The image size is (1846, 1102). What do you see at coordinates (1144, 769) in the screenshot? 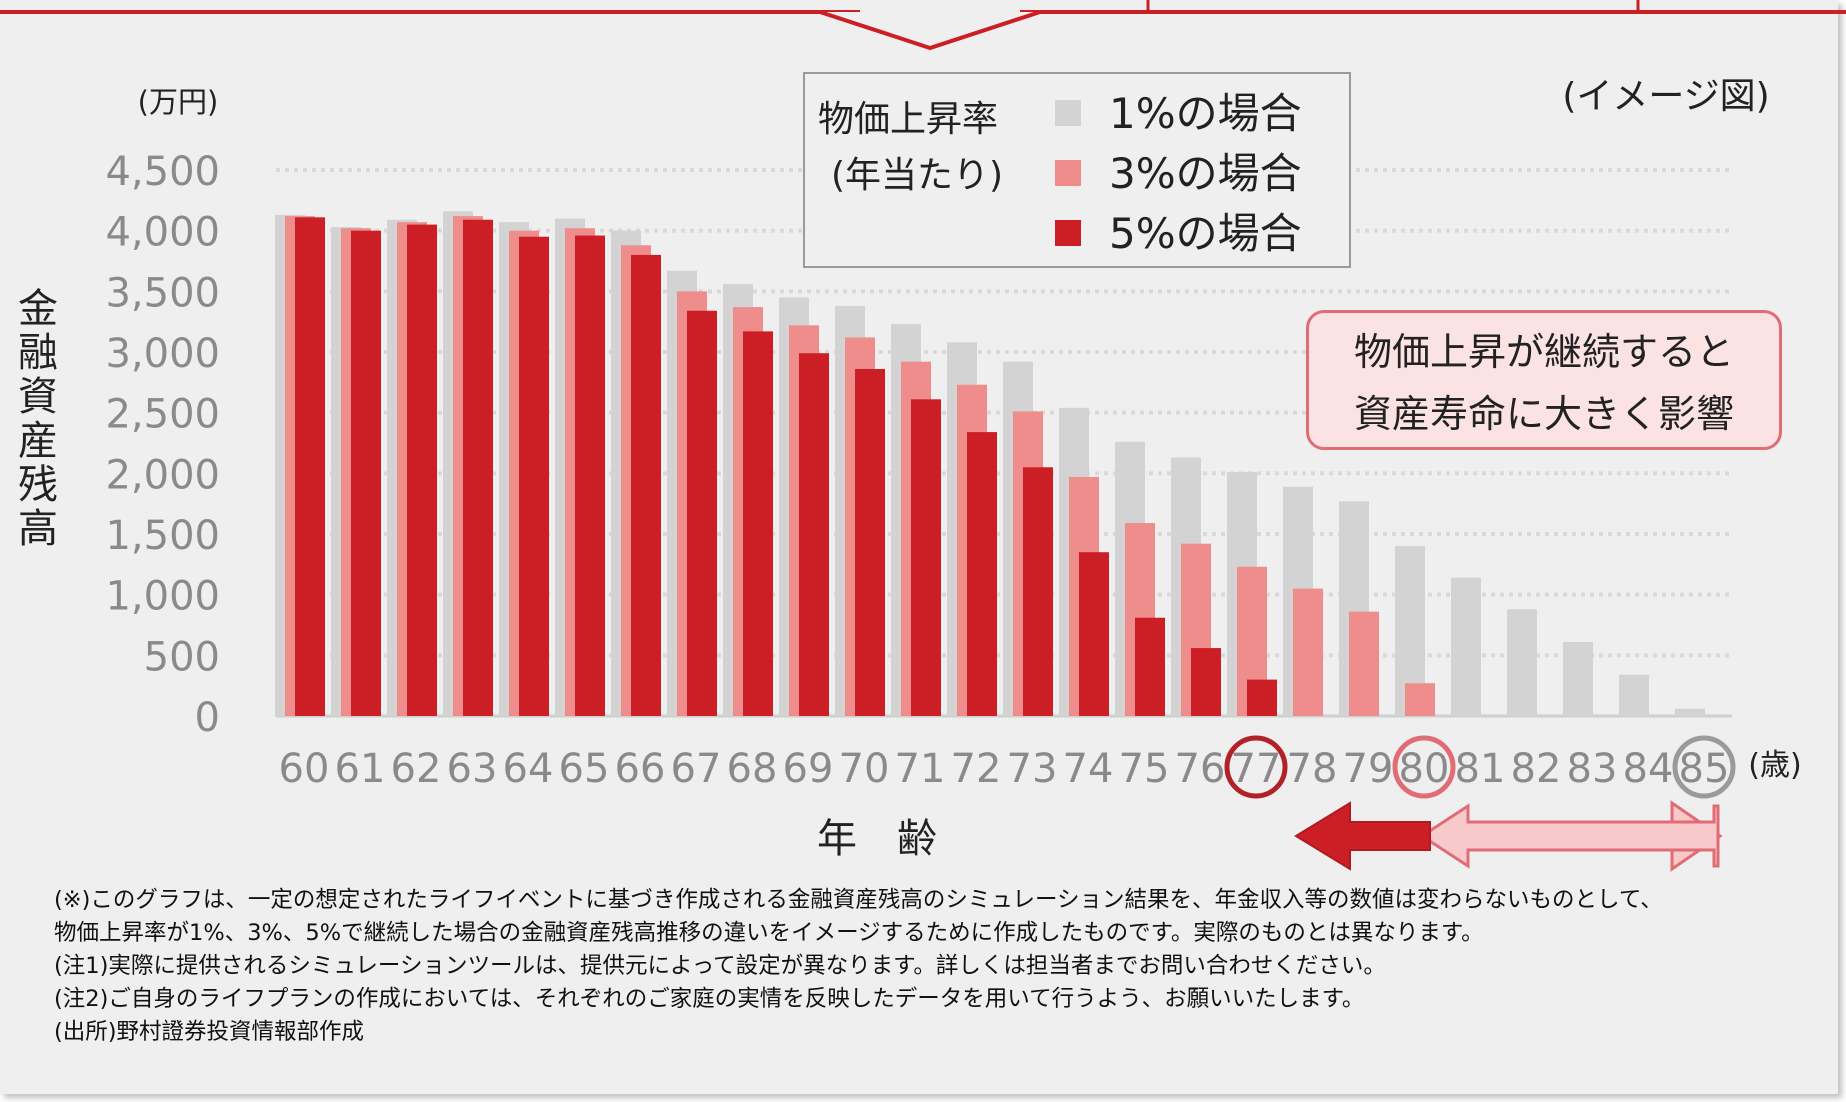
I see `x-tick-label: 75` at bounding box center [1144, 769].